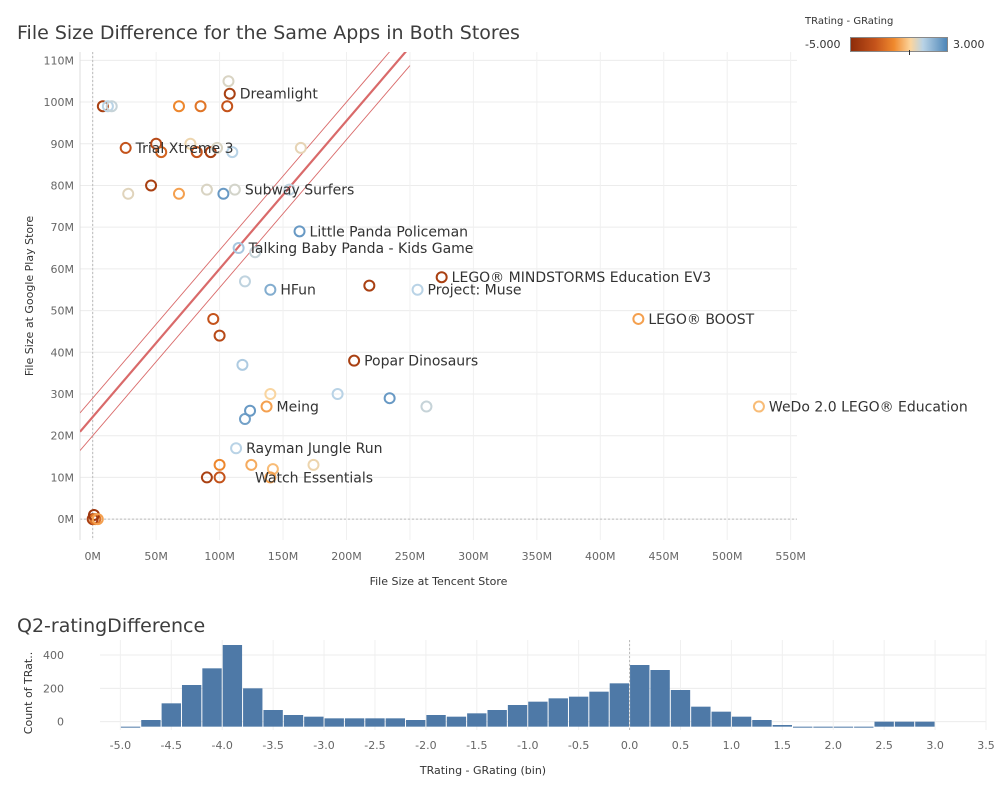 This screenshot has width=1000, height=800. Describe the element at coordinates (899, 44) in the screenshot. I see `legend-color-ramp` at that location.